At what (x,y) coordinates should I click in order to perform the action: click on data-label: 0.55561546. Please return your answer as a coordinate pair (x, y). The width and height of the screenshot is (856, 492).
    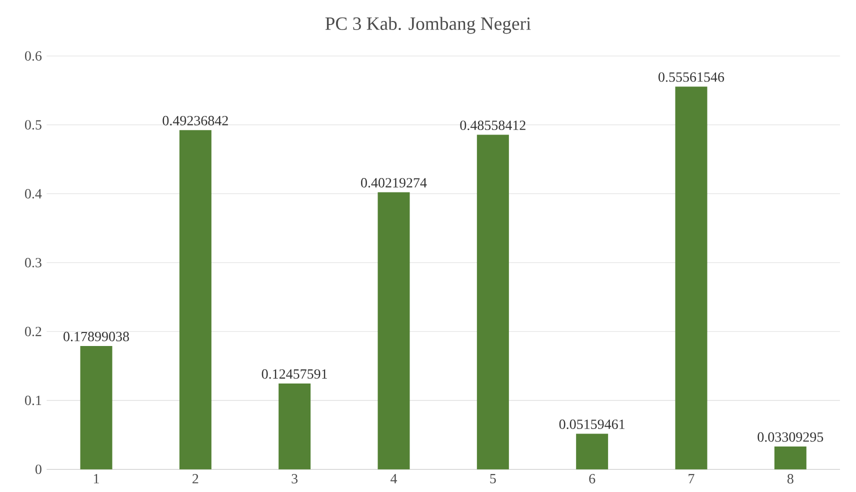
    Looking at the image, I should click on (691, 77).